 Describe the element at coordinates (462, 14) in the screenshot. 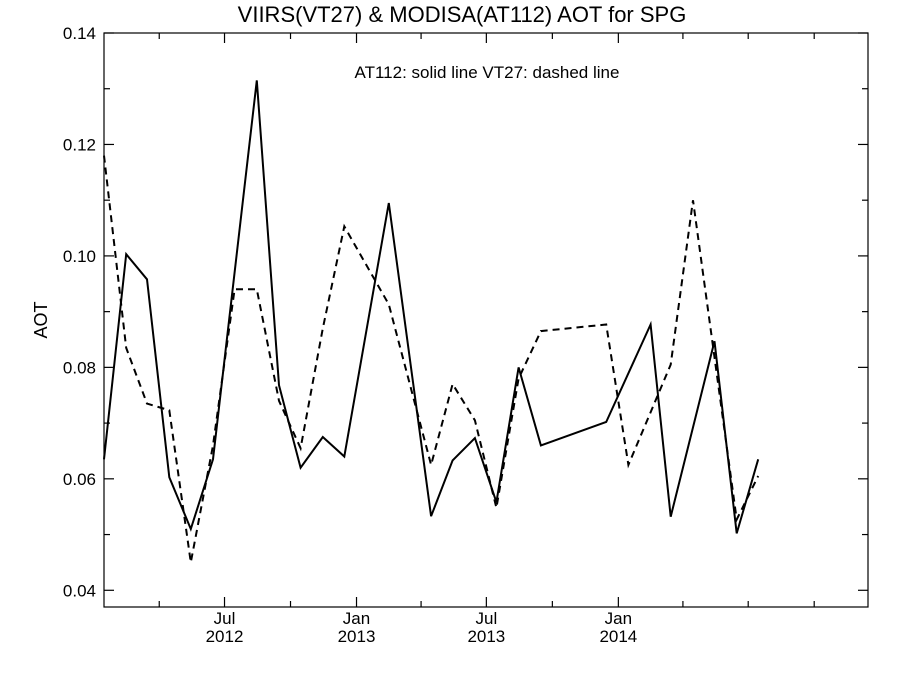

I see `chart-title: VIIRS(VT27) & MODISA(AT112) AOT for SPG` at that location.